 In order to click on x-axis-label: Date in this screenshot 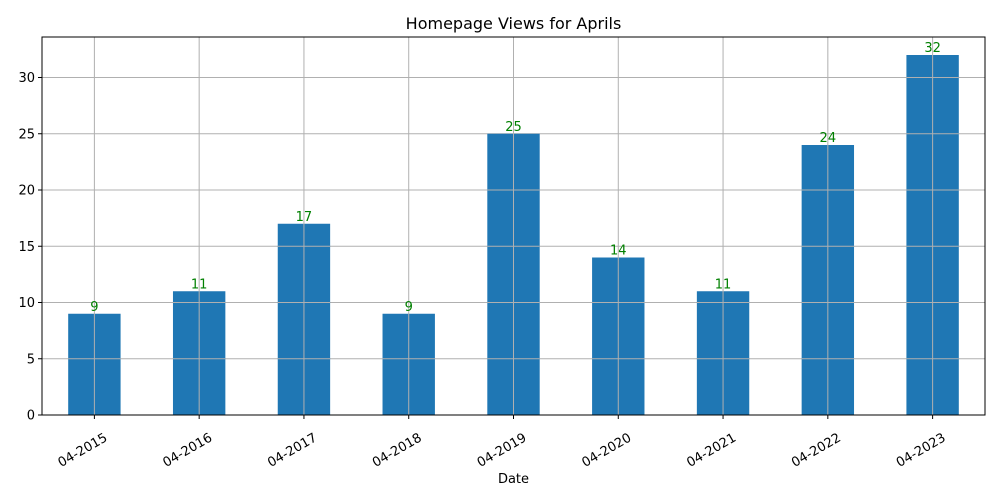, I will do `click(513, 479)`.